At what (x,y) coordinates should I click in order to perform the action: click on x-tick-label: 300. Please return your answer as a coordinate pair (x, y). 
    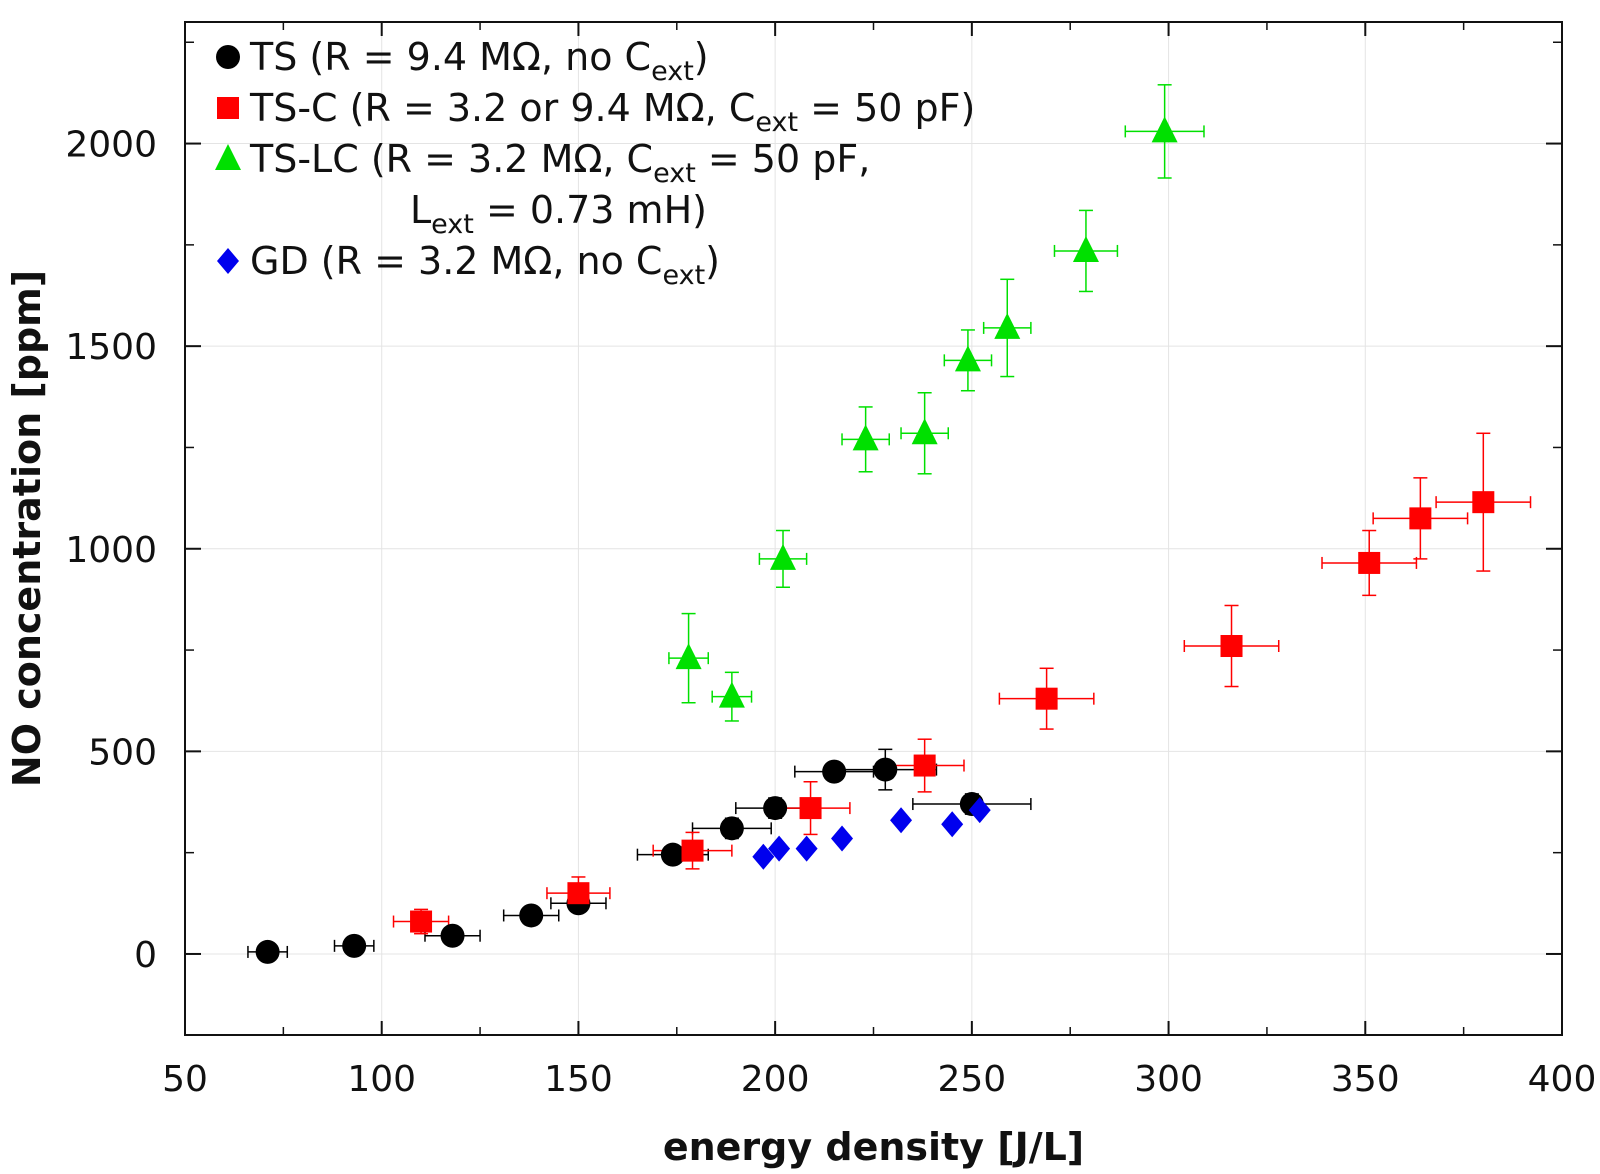
    Looking at the image, I should click on (1168, 1079).